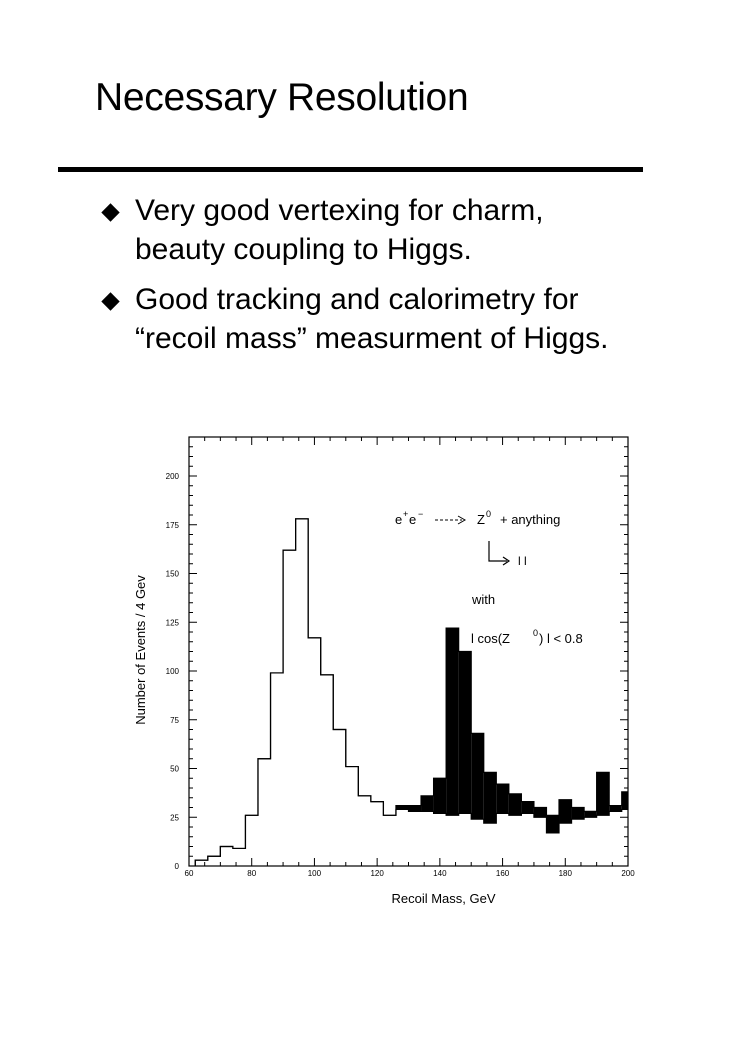 This screenshot has width=750, height=1053. What do you see at coordinates (173, 525) in the screenshot?
I see `y-tick-label: 175` at bounding box center [173, 525].